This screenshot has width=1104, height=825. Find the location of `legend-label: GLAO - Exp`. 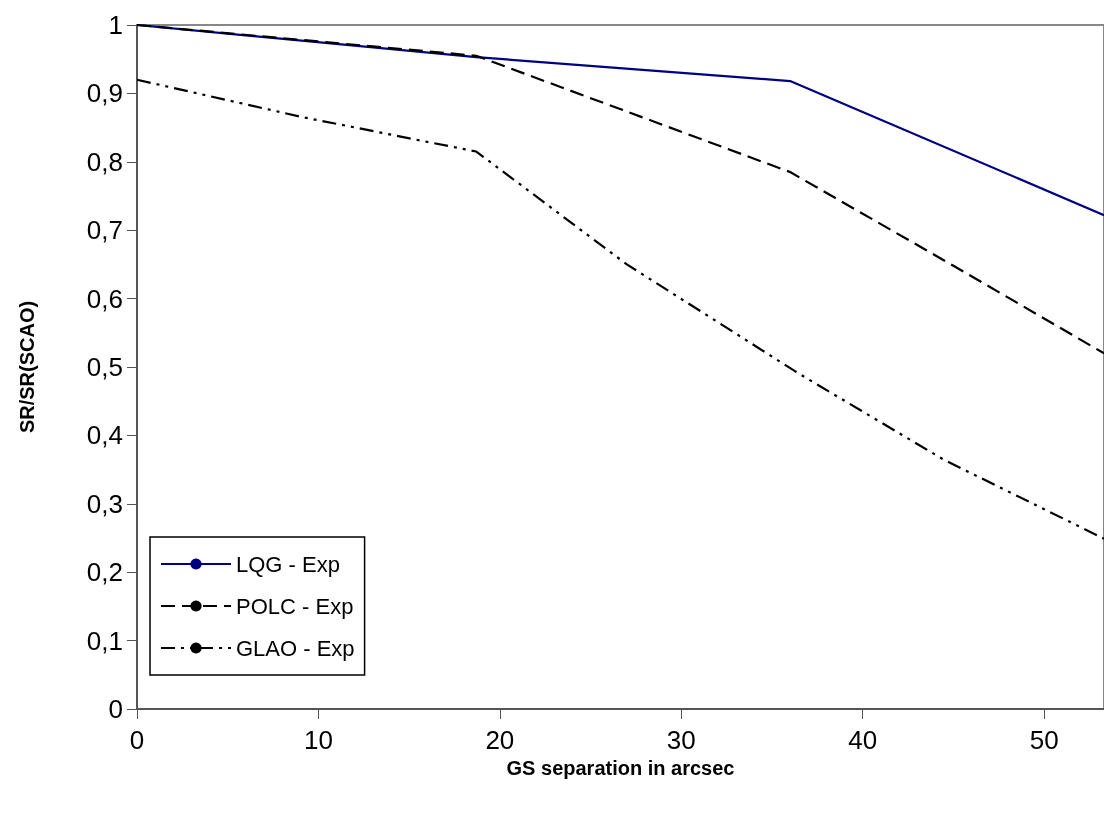

legend-label: GLAO - Exp is located at coordinates (295, 648).